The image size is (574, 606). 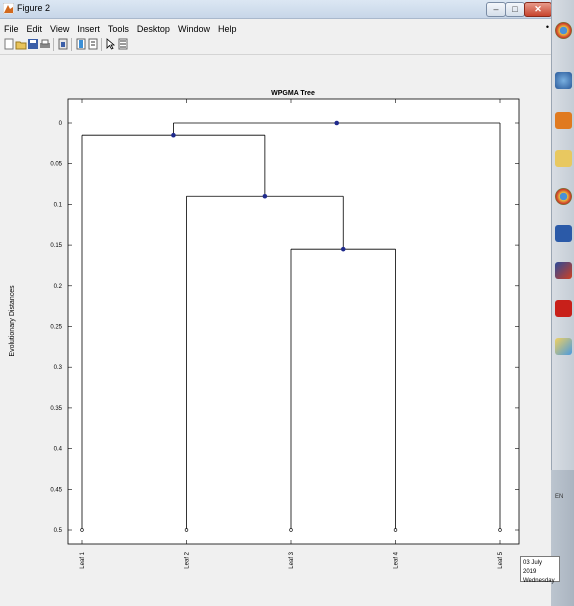 I want to click on language-indicator: EN, so click(x=559, y=497).